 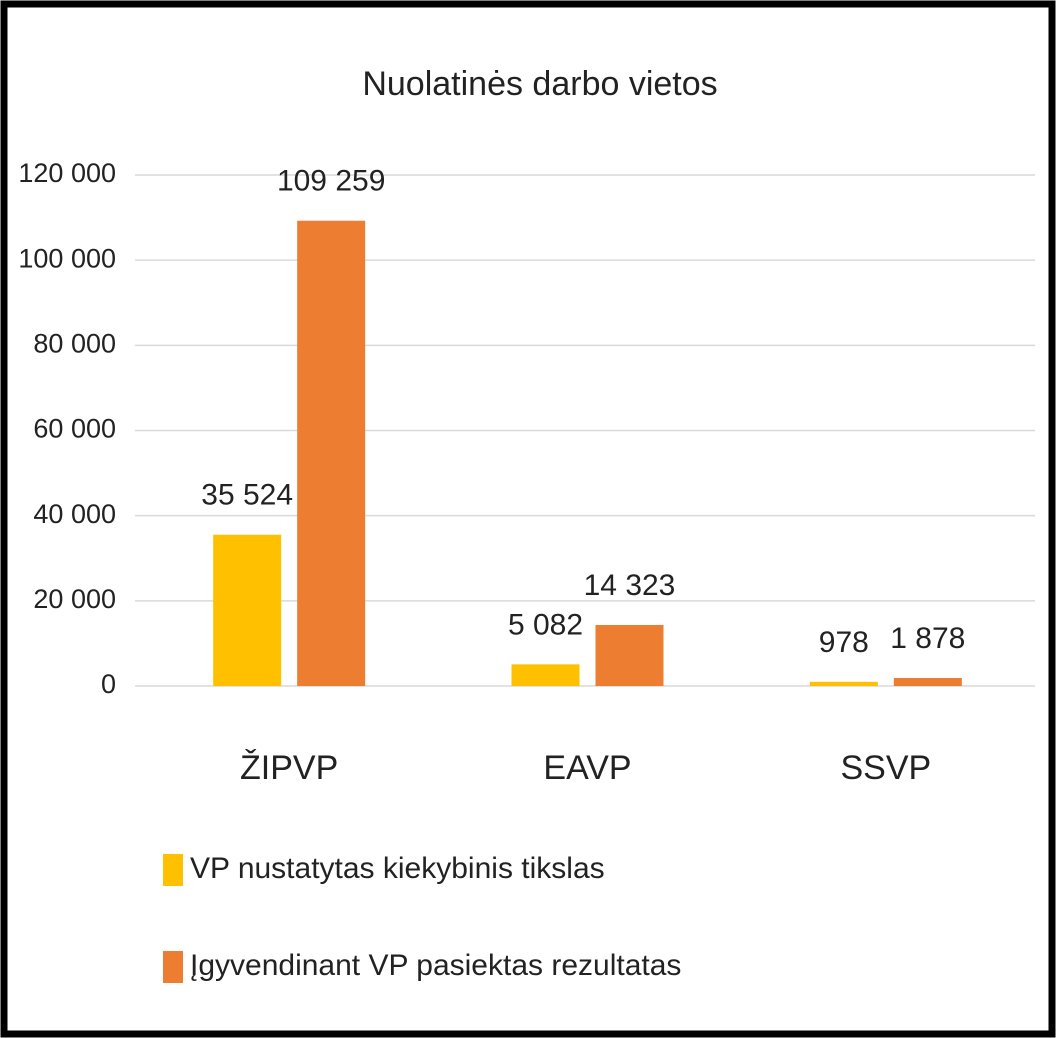 What do you see at coordinates (539, 84) in the screenshot?
I see `chart-title: Nuolatinės darbo vietos` at bounding box center [539, 84].